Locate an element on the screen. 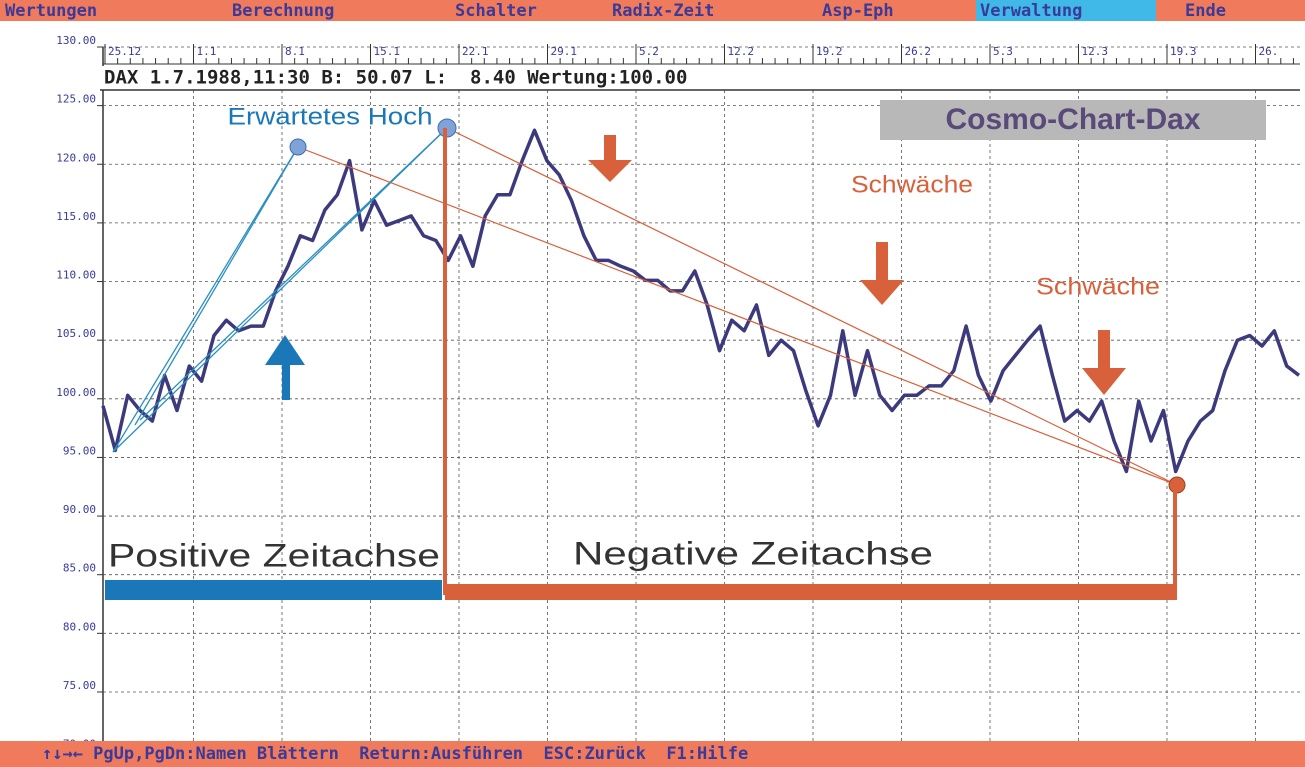 Image resolution: width=1305 pixels, height=767 pixels. x-tick-label: 26.2 is located at coordinates (918, 51).